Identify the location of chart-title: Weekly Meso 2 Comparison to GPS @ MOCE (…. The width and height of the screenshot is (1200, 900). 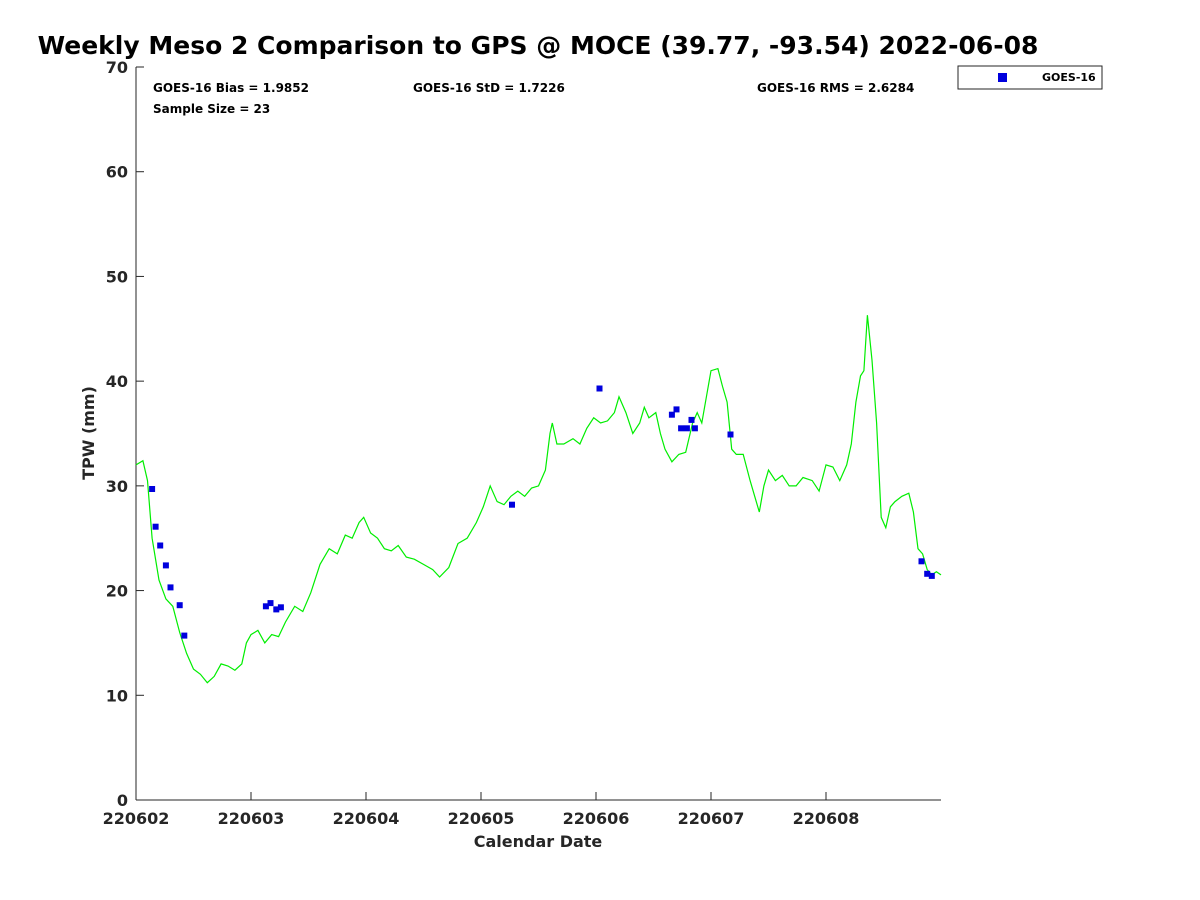
(538, 45).